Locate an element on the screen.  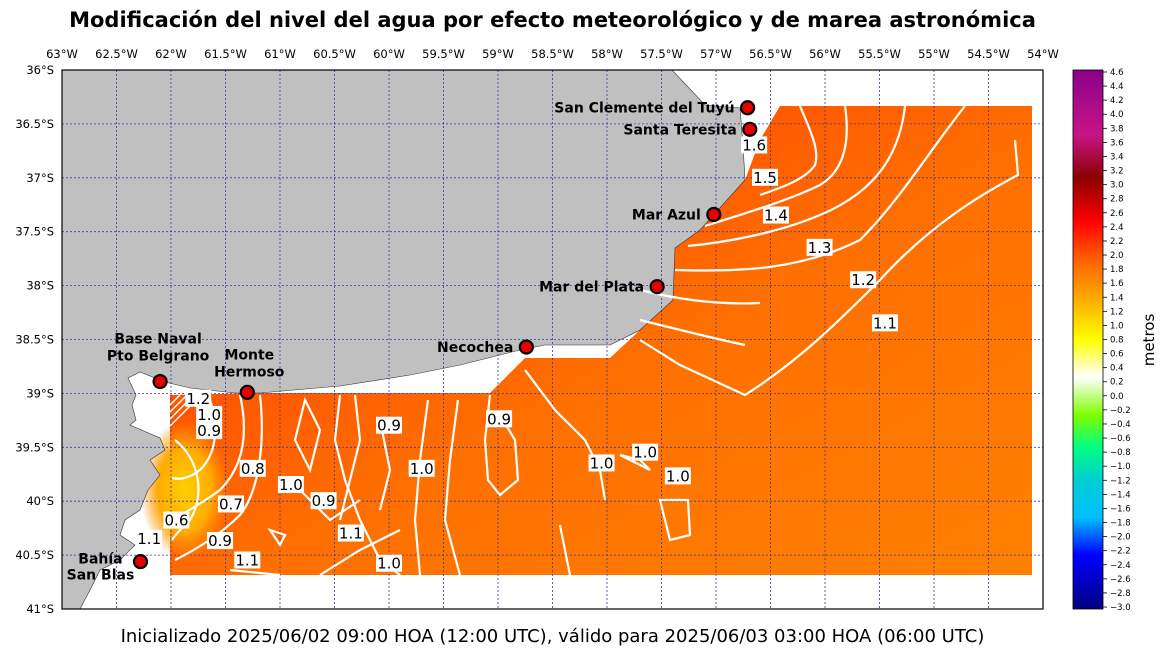
lon-tick-label: 54.5°W is located at coordinates (988, 54).